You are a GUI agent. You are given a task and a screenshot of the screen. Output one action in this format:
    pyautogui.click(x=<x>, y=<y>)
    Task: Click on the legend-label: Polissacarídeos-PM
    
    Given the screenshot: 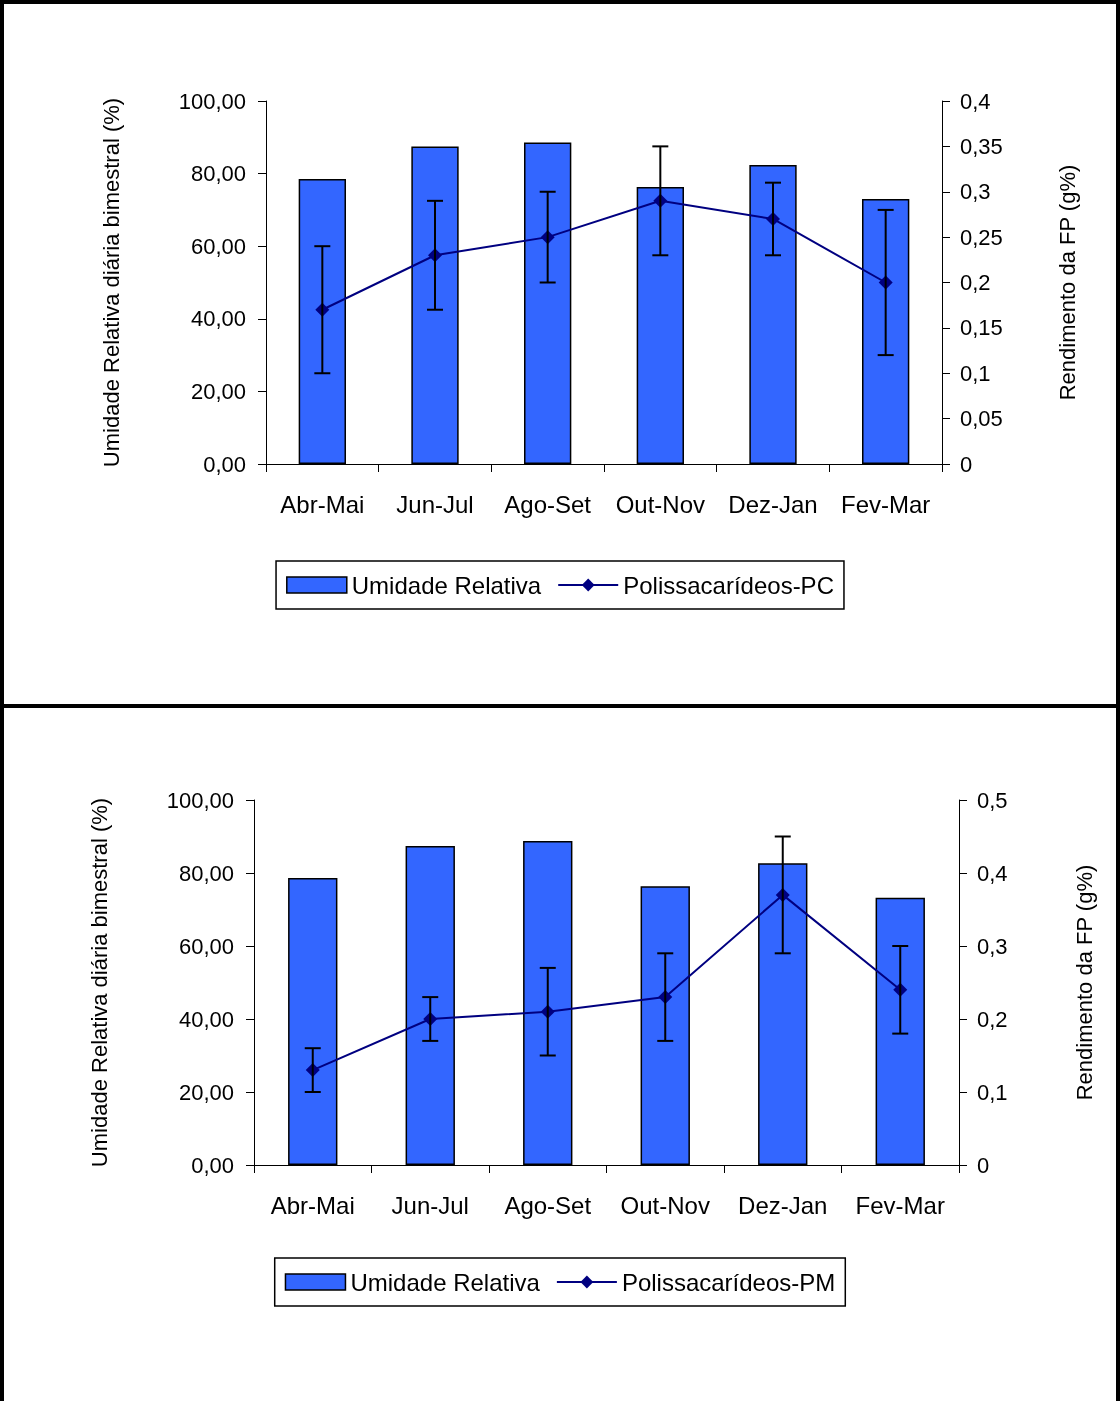 What is the action you would take?
    pyautogui.click(x=728, y=1282)
    